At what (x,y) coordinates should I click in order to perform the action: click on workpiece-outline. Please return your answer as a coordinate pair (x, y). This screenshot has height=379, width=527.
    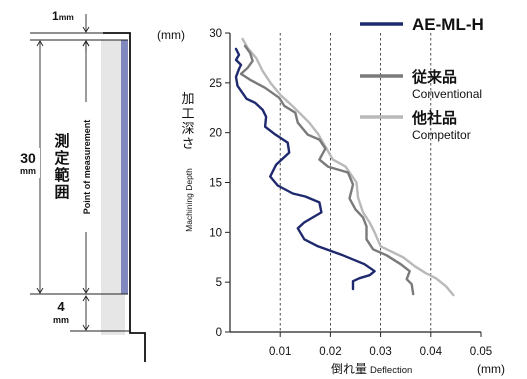
    Looking at the image, I should click on (124, 197).